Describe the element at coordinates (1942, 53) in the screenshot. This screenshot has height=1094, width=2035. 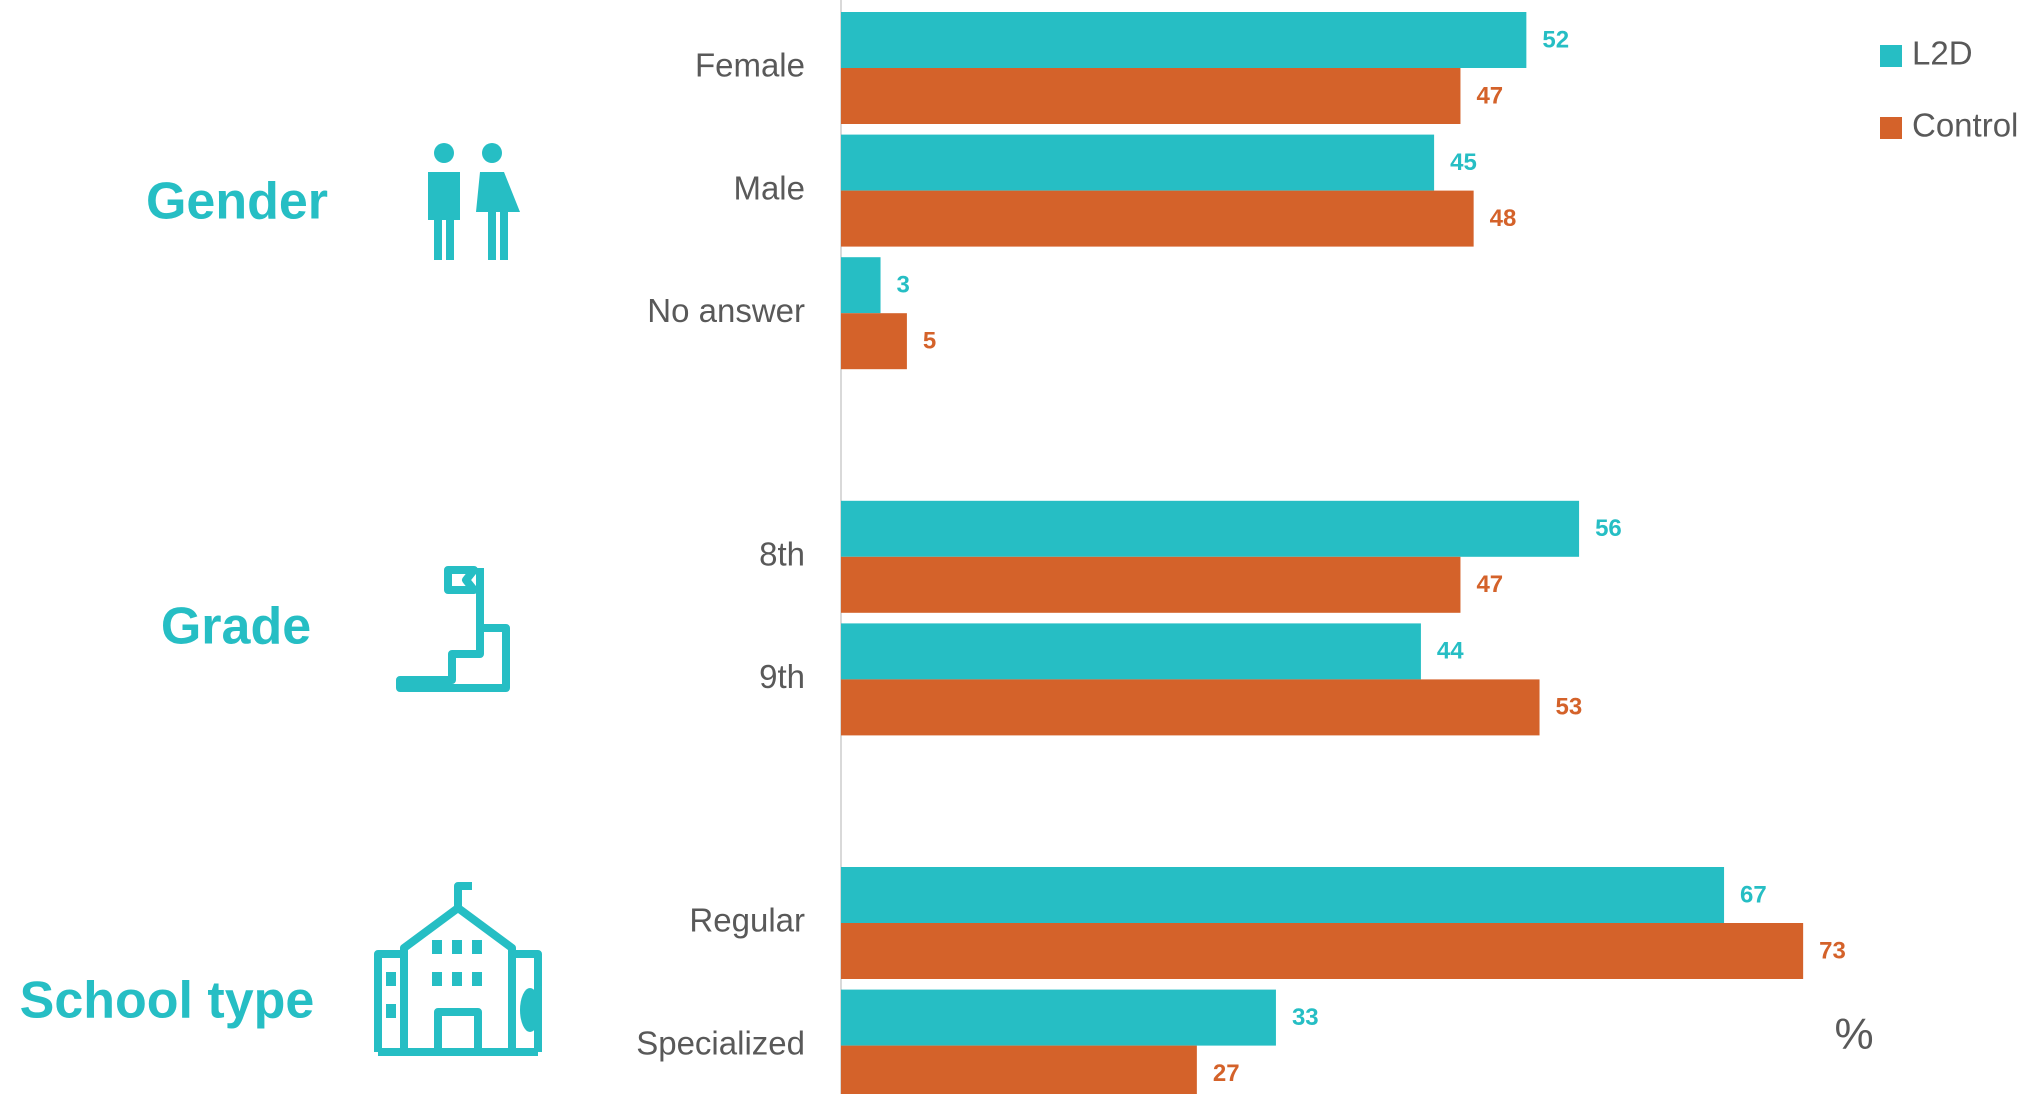
I see `legend-label: L2D` at that location.